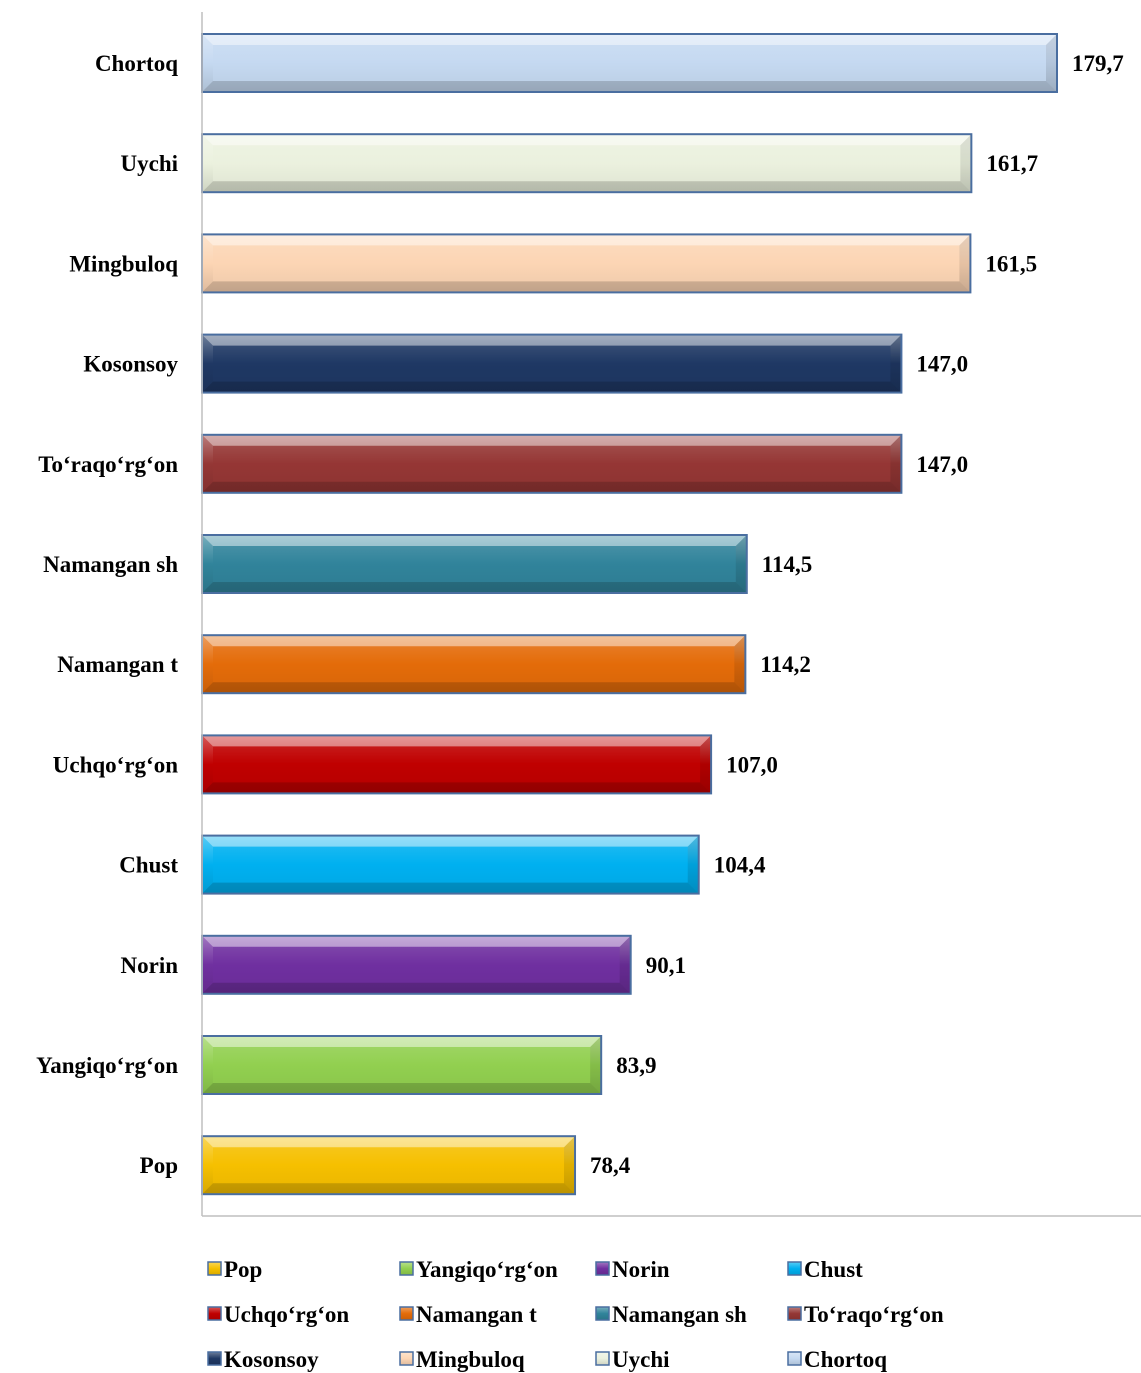  I want to click on category-label: Kosonsoy, so click(130, 364).